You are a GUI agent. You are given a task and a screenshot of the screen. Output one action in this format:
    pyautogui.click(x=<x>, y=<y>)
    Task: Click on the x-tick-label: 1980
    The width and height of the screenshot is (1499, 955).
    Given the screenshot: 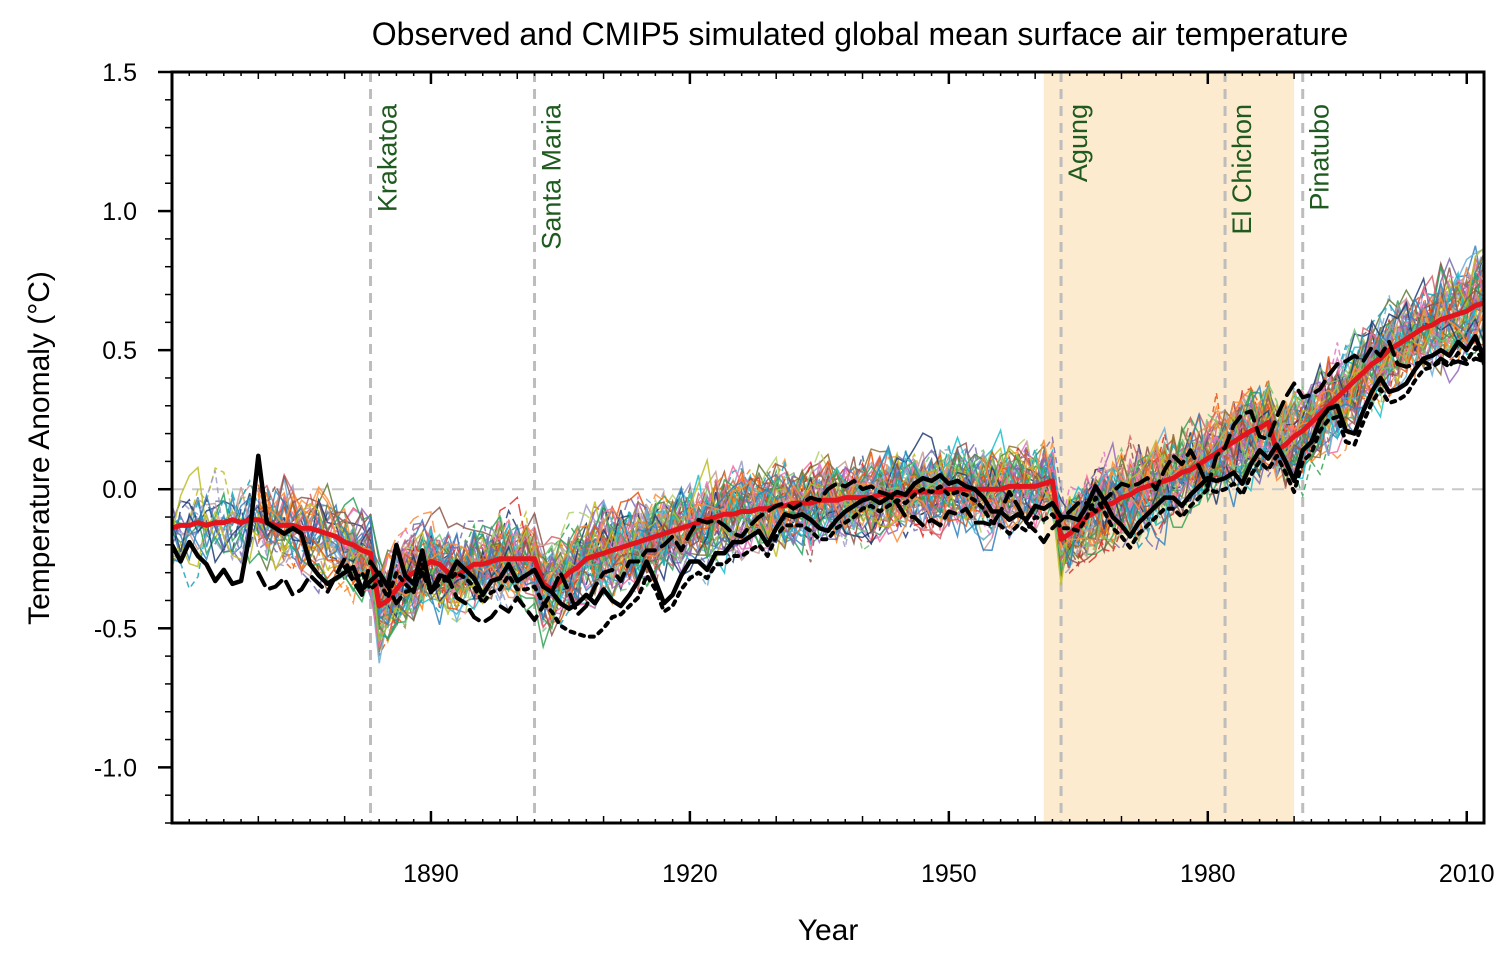 What is the action you would take?
    pyautogui.click(x=1208, y=874)
    